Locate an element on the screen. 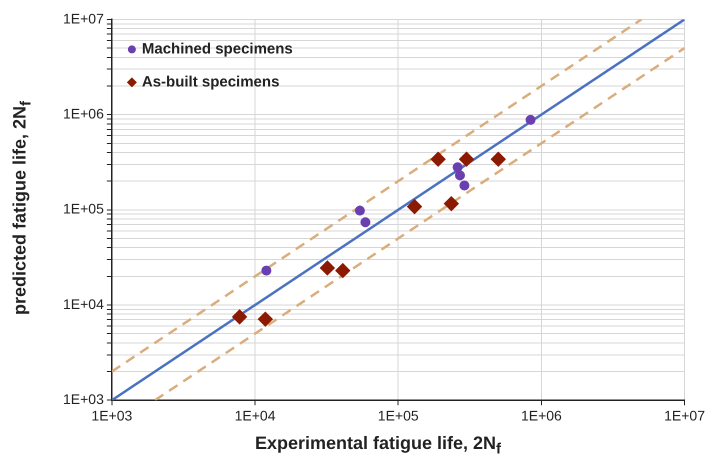 The height and width of the screenshot is (473, 726). y-tick-label: 1E+07 is located at coordinates (83, 18).